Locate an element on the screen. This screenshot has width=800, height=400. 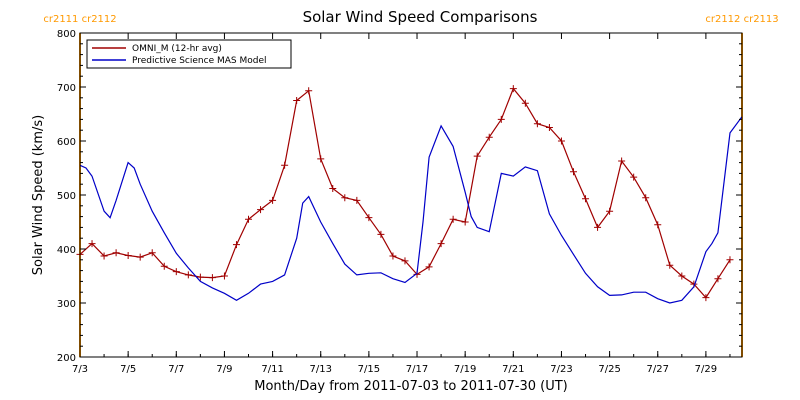
x-tick-label: 7/19 is located at coordinates (465, 369).